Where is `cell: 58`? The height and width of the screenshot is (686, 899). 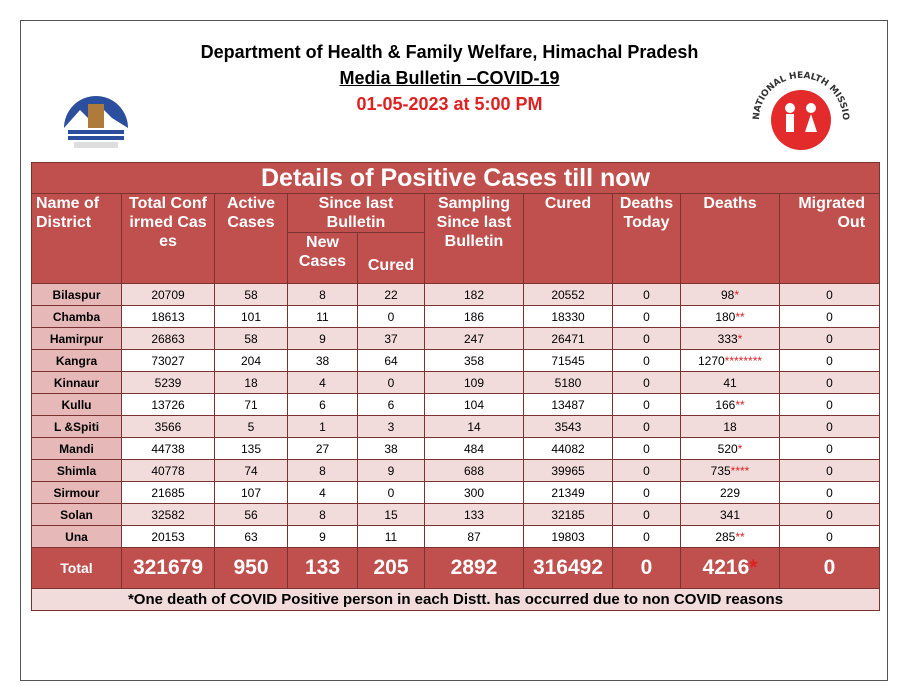 cell: 58 is located at coordinates (251, 294).